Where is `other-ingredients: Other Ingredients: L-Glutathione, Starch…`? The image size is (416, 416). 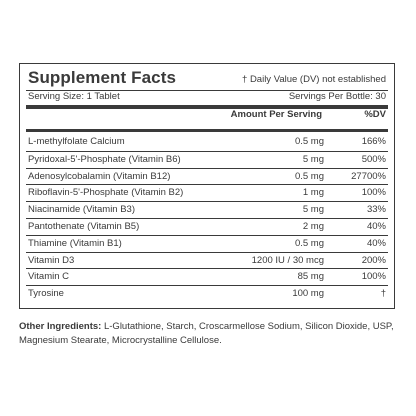
other-ingredients: Other Ingredients: L-Glutathione, Starch… is located at coordinates (209, 334).